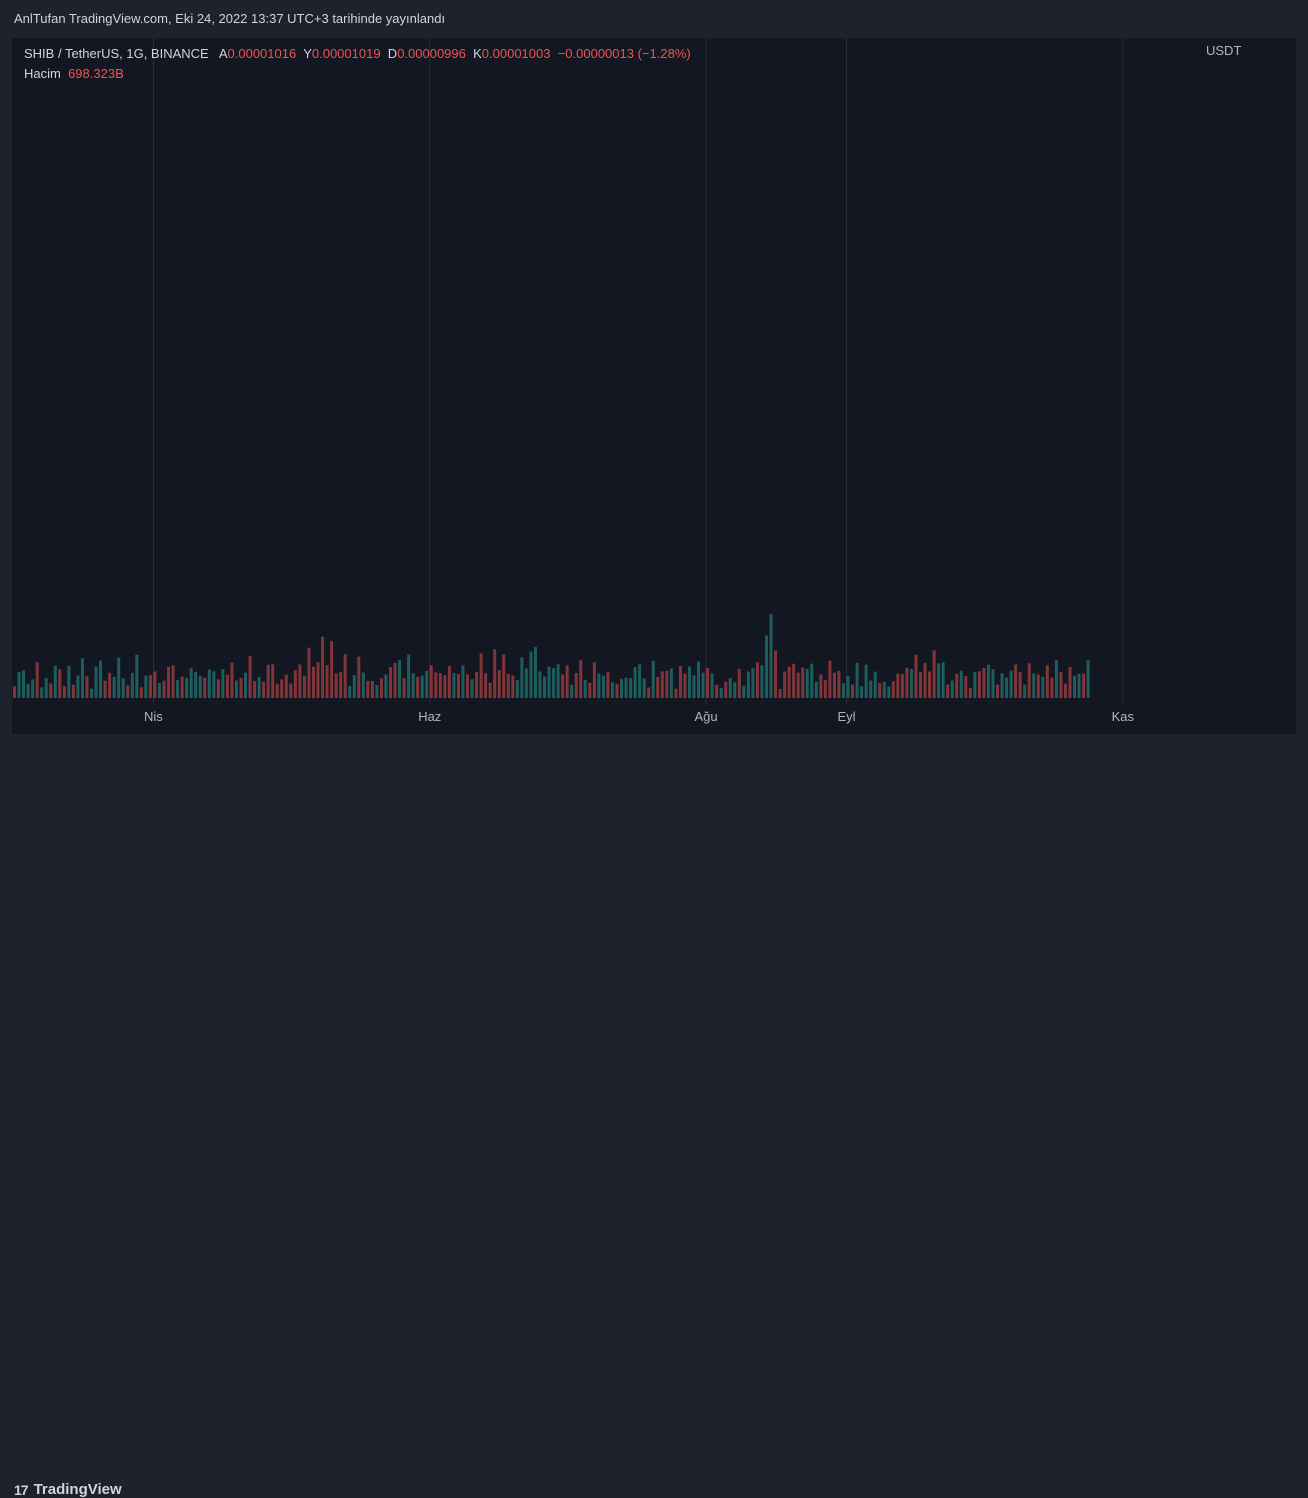 Image resolution: width=1308 pixels, height=1498 pixels. I want to click on time-axis: NisHazAğuEylKas2023Şub, so click(639, 716).